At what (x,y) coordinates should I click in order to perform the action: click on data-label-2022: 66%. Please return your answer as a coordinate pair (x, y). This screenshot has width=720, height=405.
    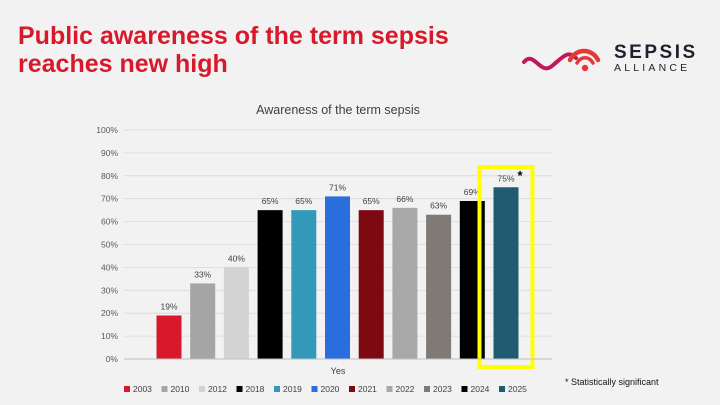
    Looking at the image, I should click on (404, 199).